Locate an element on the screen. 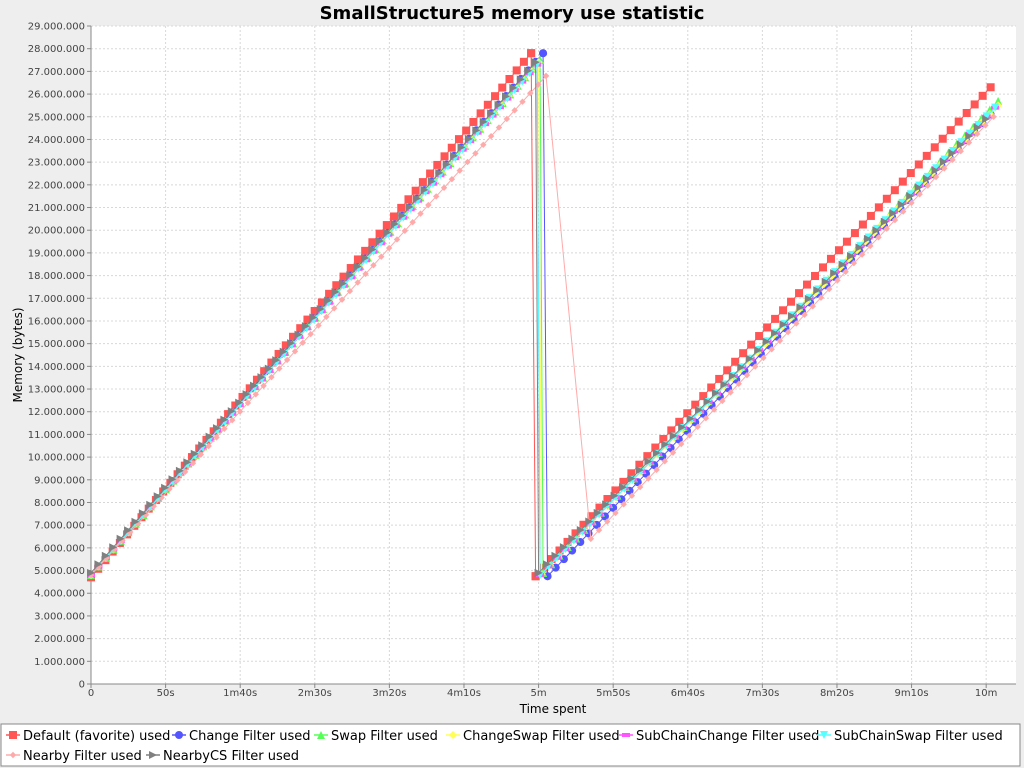 This screenshot has width=1024, height=768. legend-item: NearbyCS Filter used is located at coordinates (222, 756).